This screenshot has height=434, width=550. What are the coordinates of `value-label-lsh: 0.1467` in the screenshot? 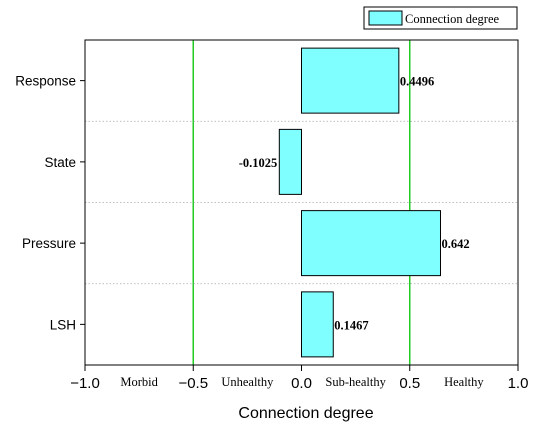 It's located at (351, 325).